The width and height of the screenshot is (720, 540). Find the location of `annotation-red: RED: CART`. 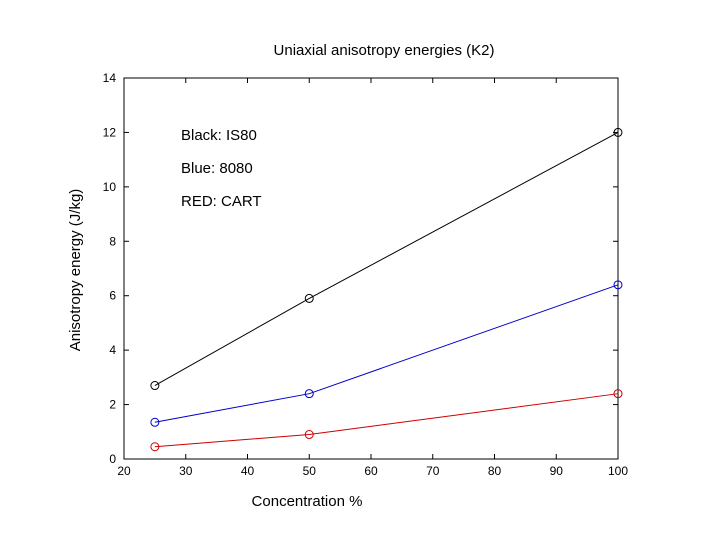

annotation-red: RED: CART is located at coordinates (221, 201).